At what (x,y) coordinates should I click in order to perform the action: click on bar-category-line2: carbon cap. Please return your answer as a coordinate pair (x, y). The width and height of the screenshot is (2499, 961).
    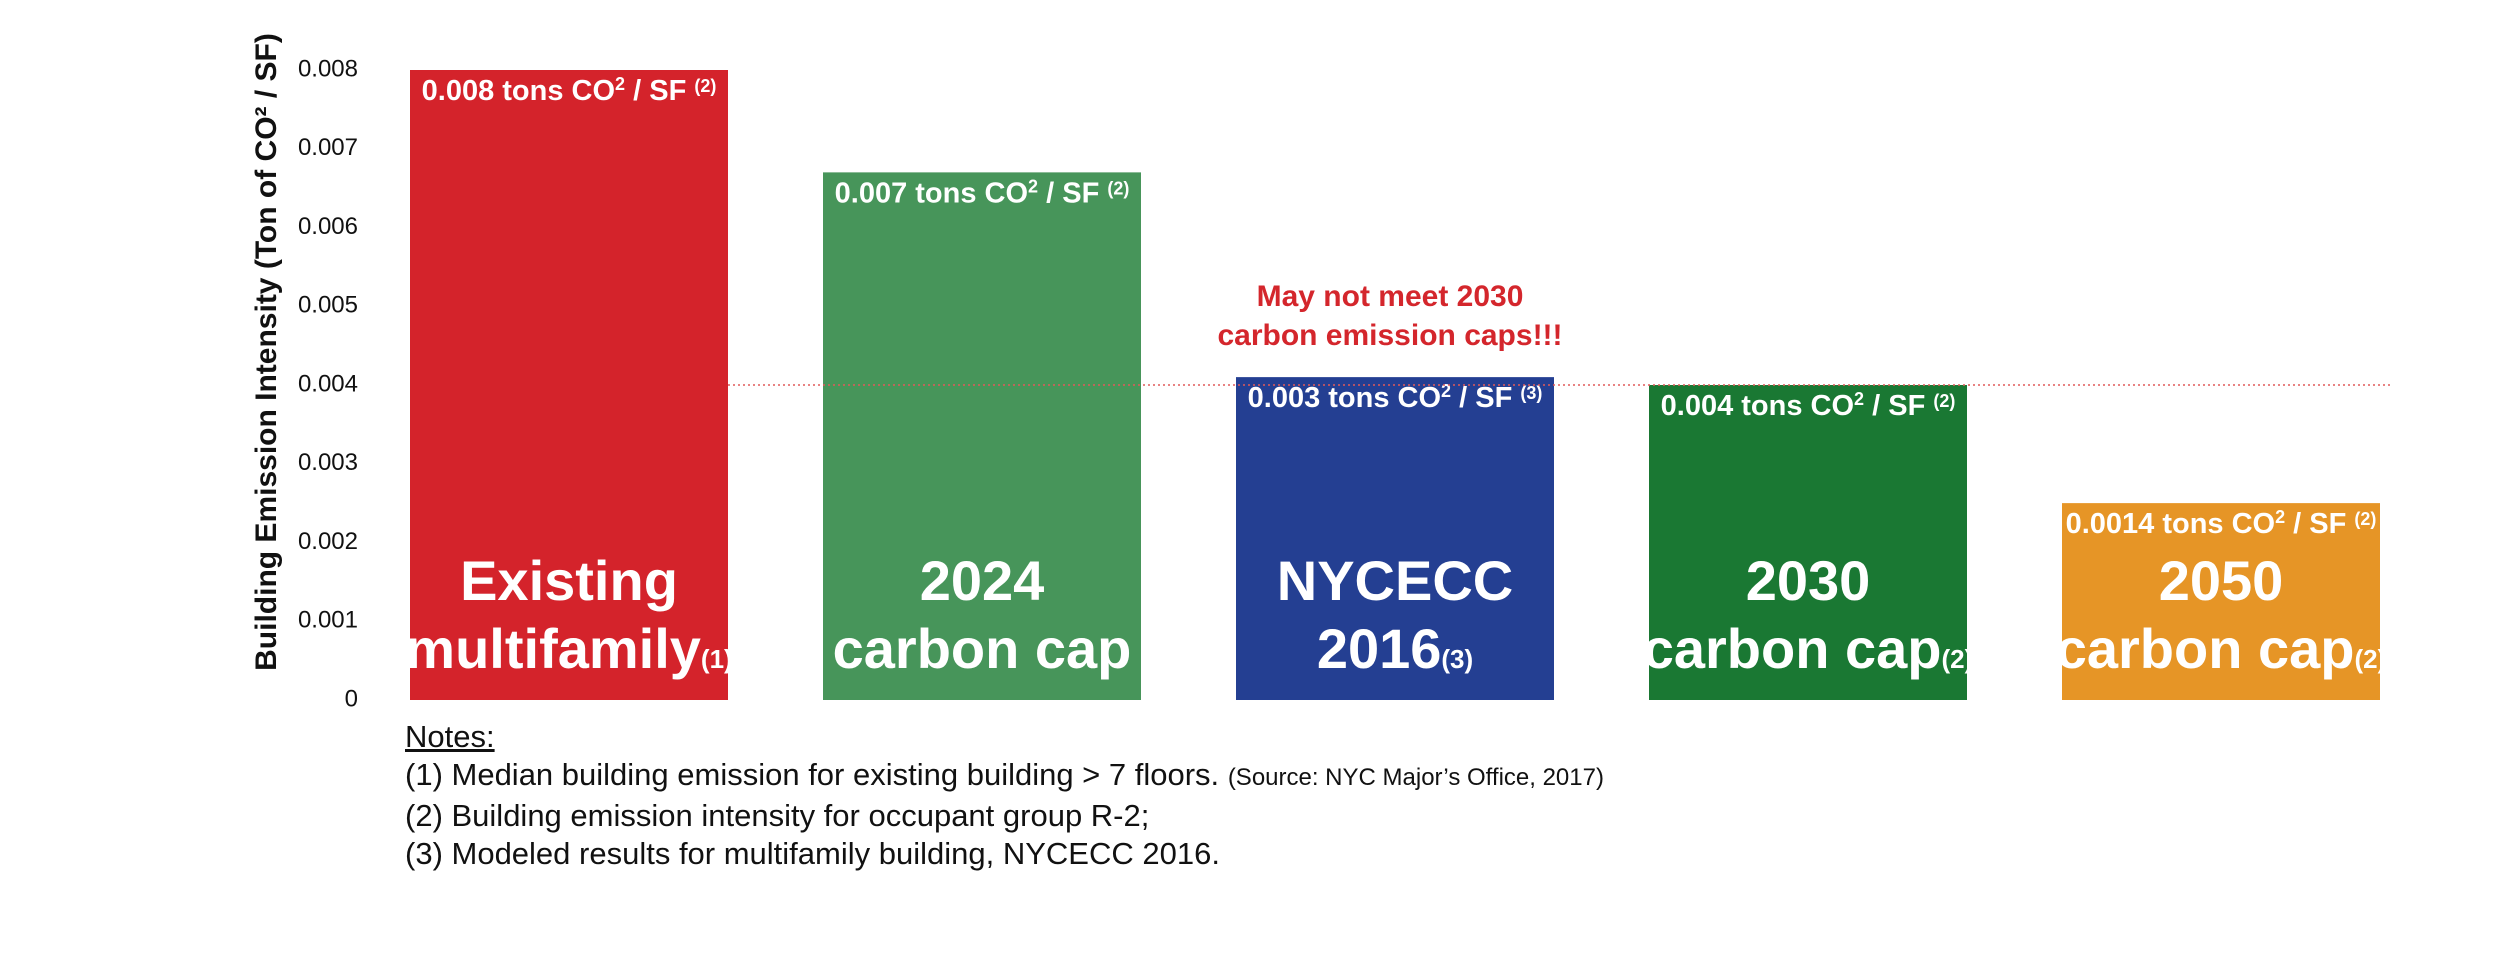
    Looking at the image, I should click on (982, 648).